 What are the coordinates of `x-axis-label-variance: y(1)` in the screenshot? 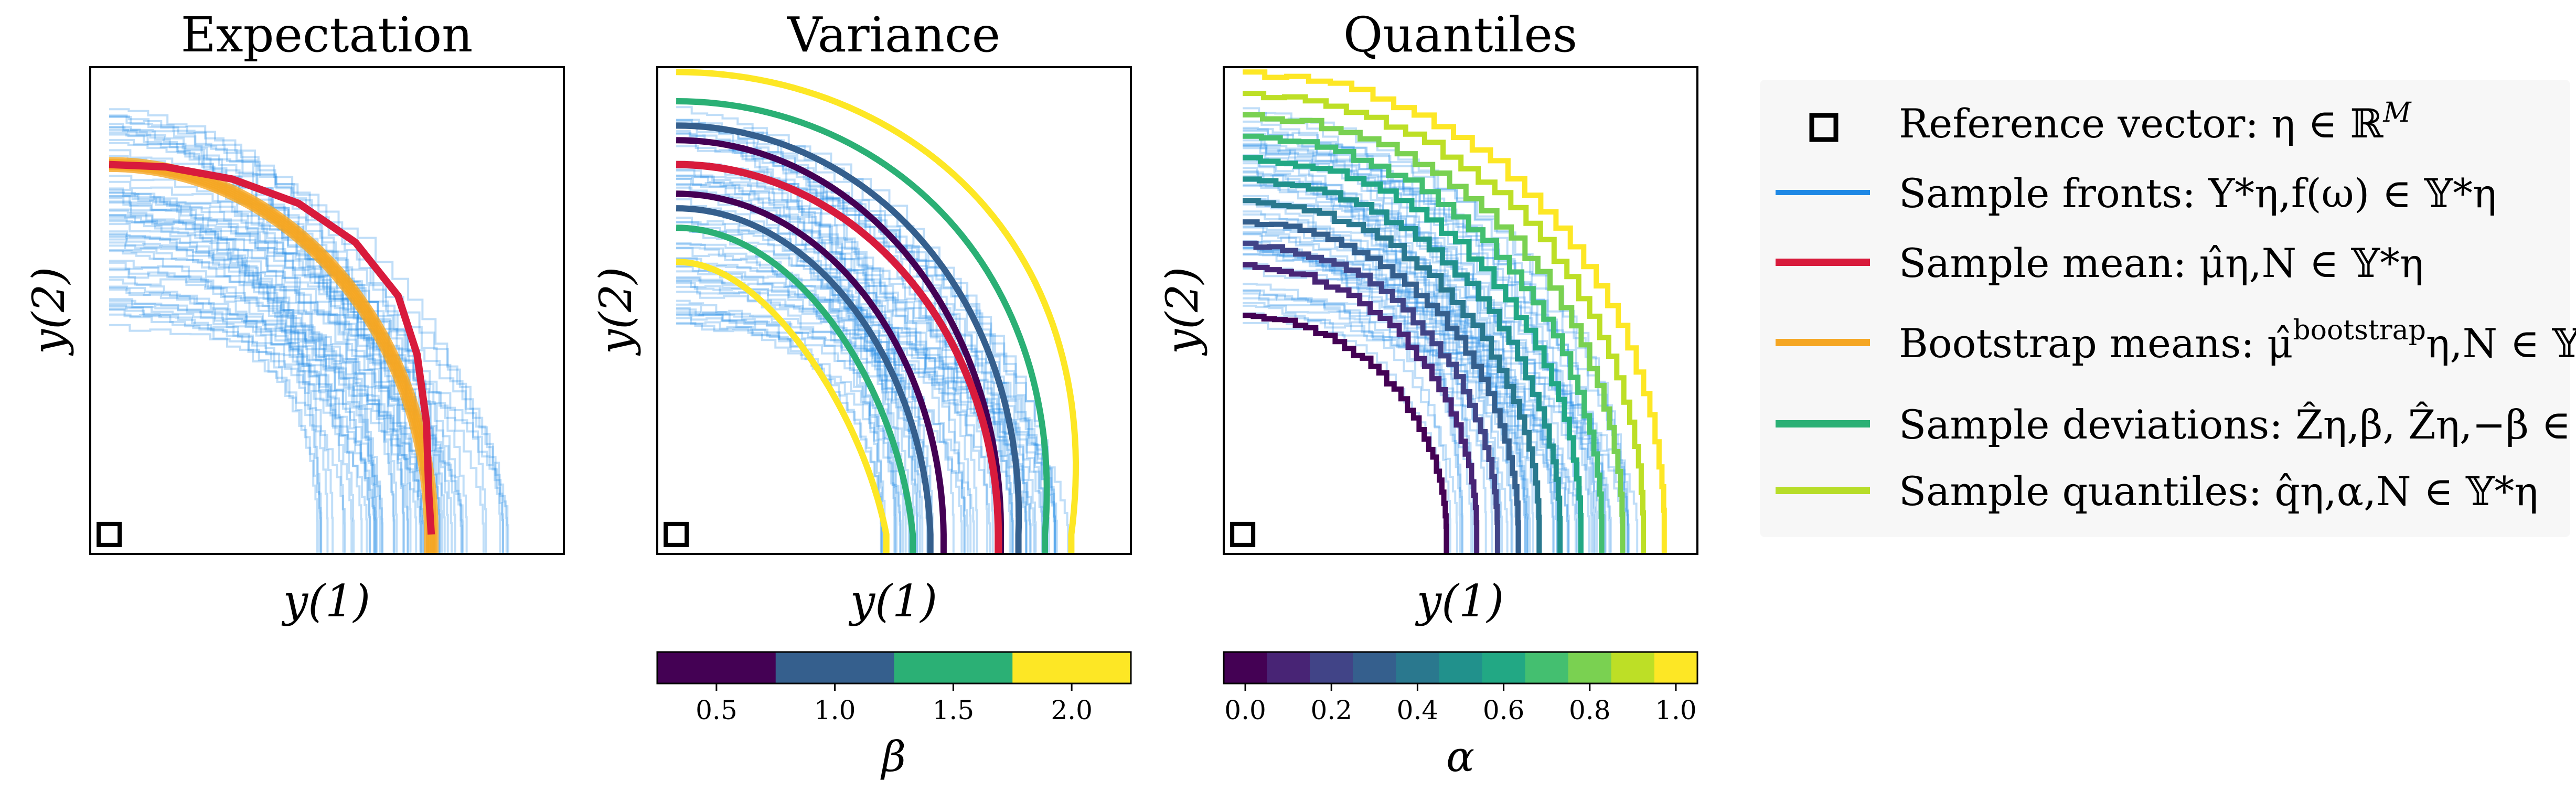 It's located at (893, 601).